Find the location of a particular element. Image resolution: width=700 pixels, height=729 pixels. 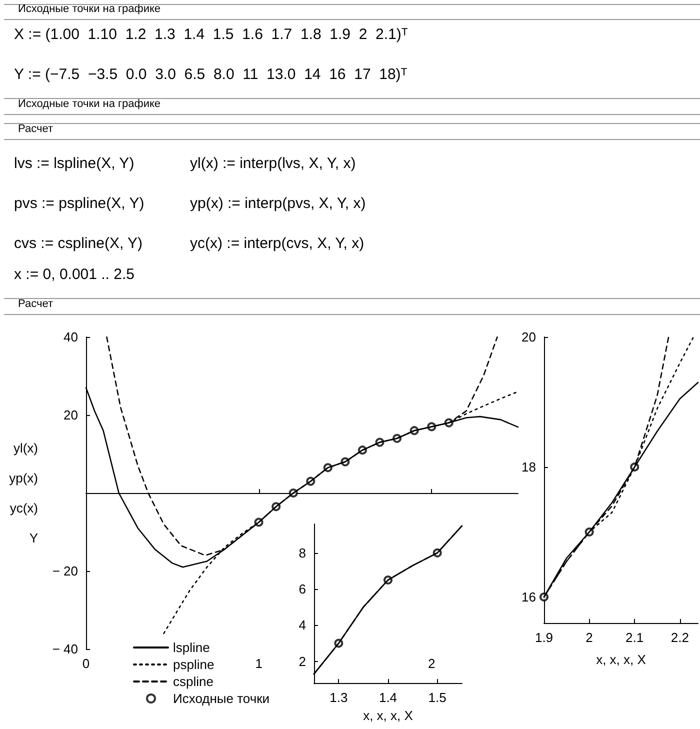

y-tick-label: 4 is located at coordinates (302, 625).